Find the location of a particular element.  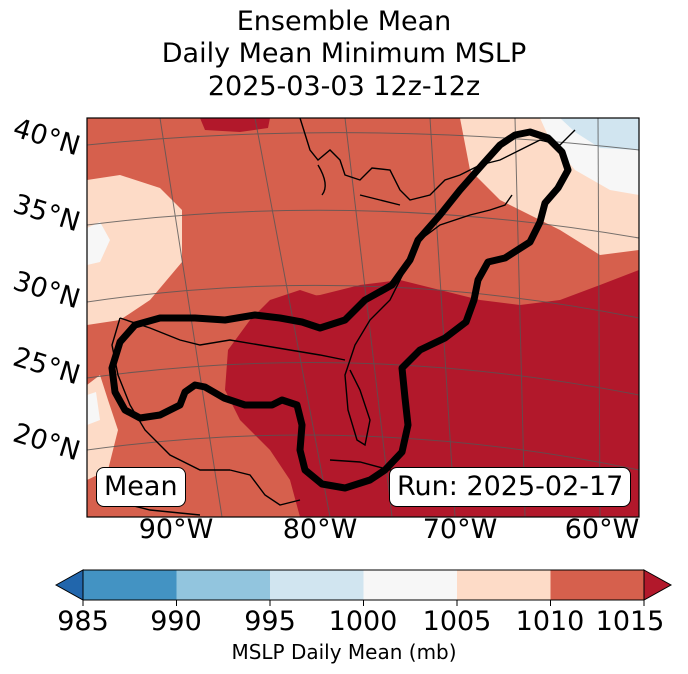

field-995-1000-ne is located at coordinates (599, 134).